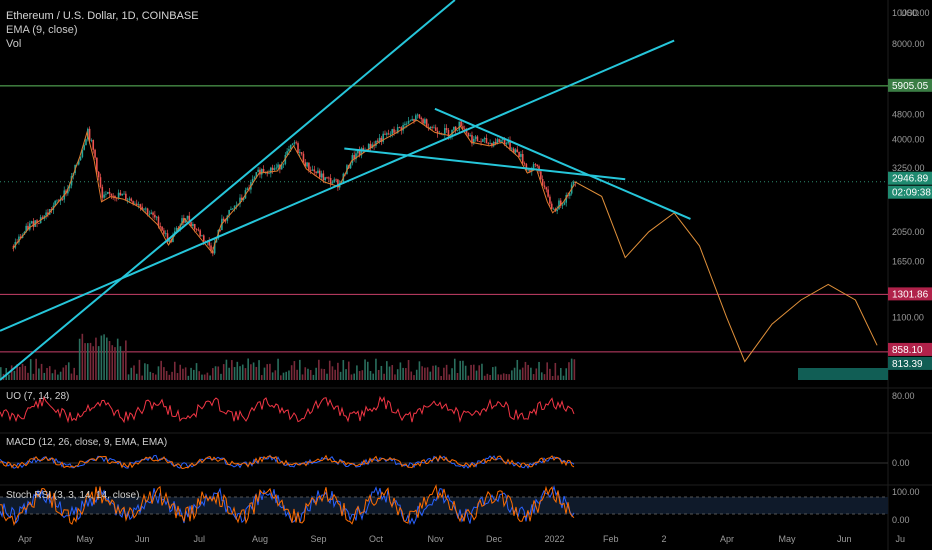 This screenshot has width=932, height=550. What do you see at coordinates (910, 363) in the screenshot?
I see `price-tag` at bounding box center [910, 363].